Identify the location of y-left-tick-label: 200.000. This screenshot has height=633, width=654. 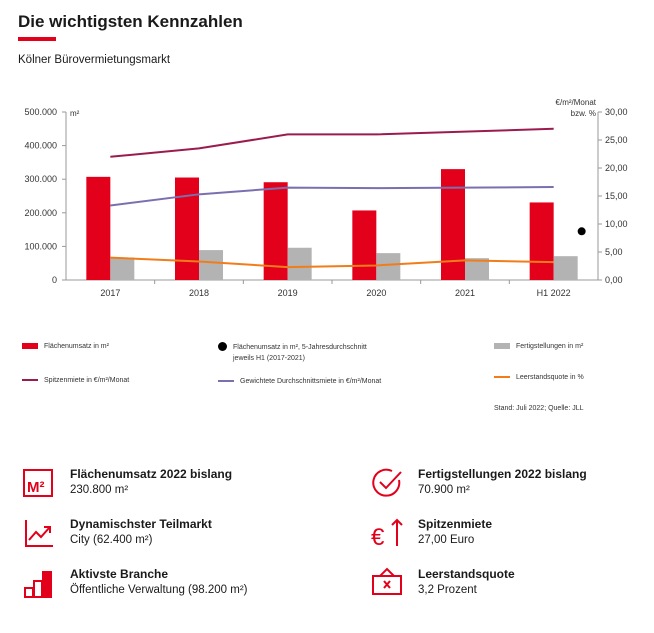
(40, 213).